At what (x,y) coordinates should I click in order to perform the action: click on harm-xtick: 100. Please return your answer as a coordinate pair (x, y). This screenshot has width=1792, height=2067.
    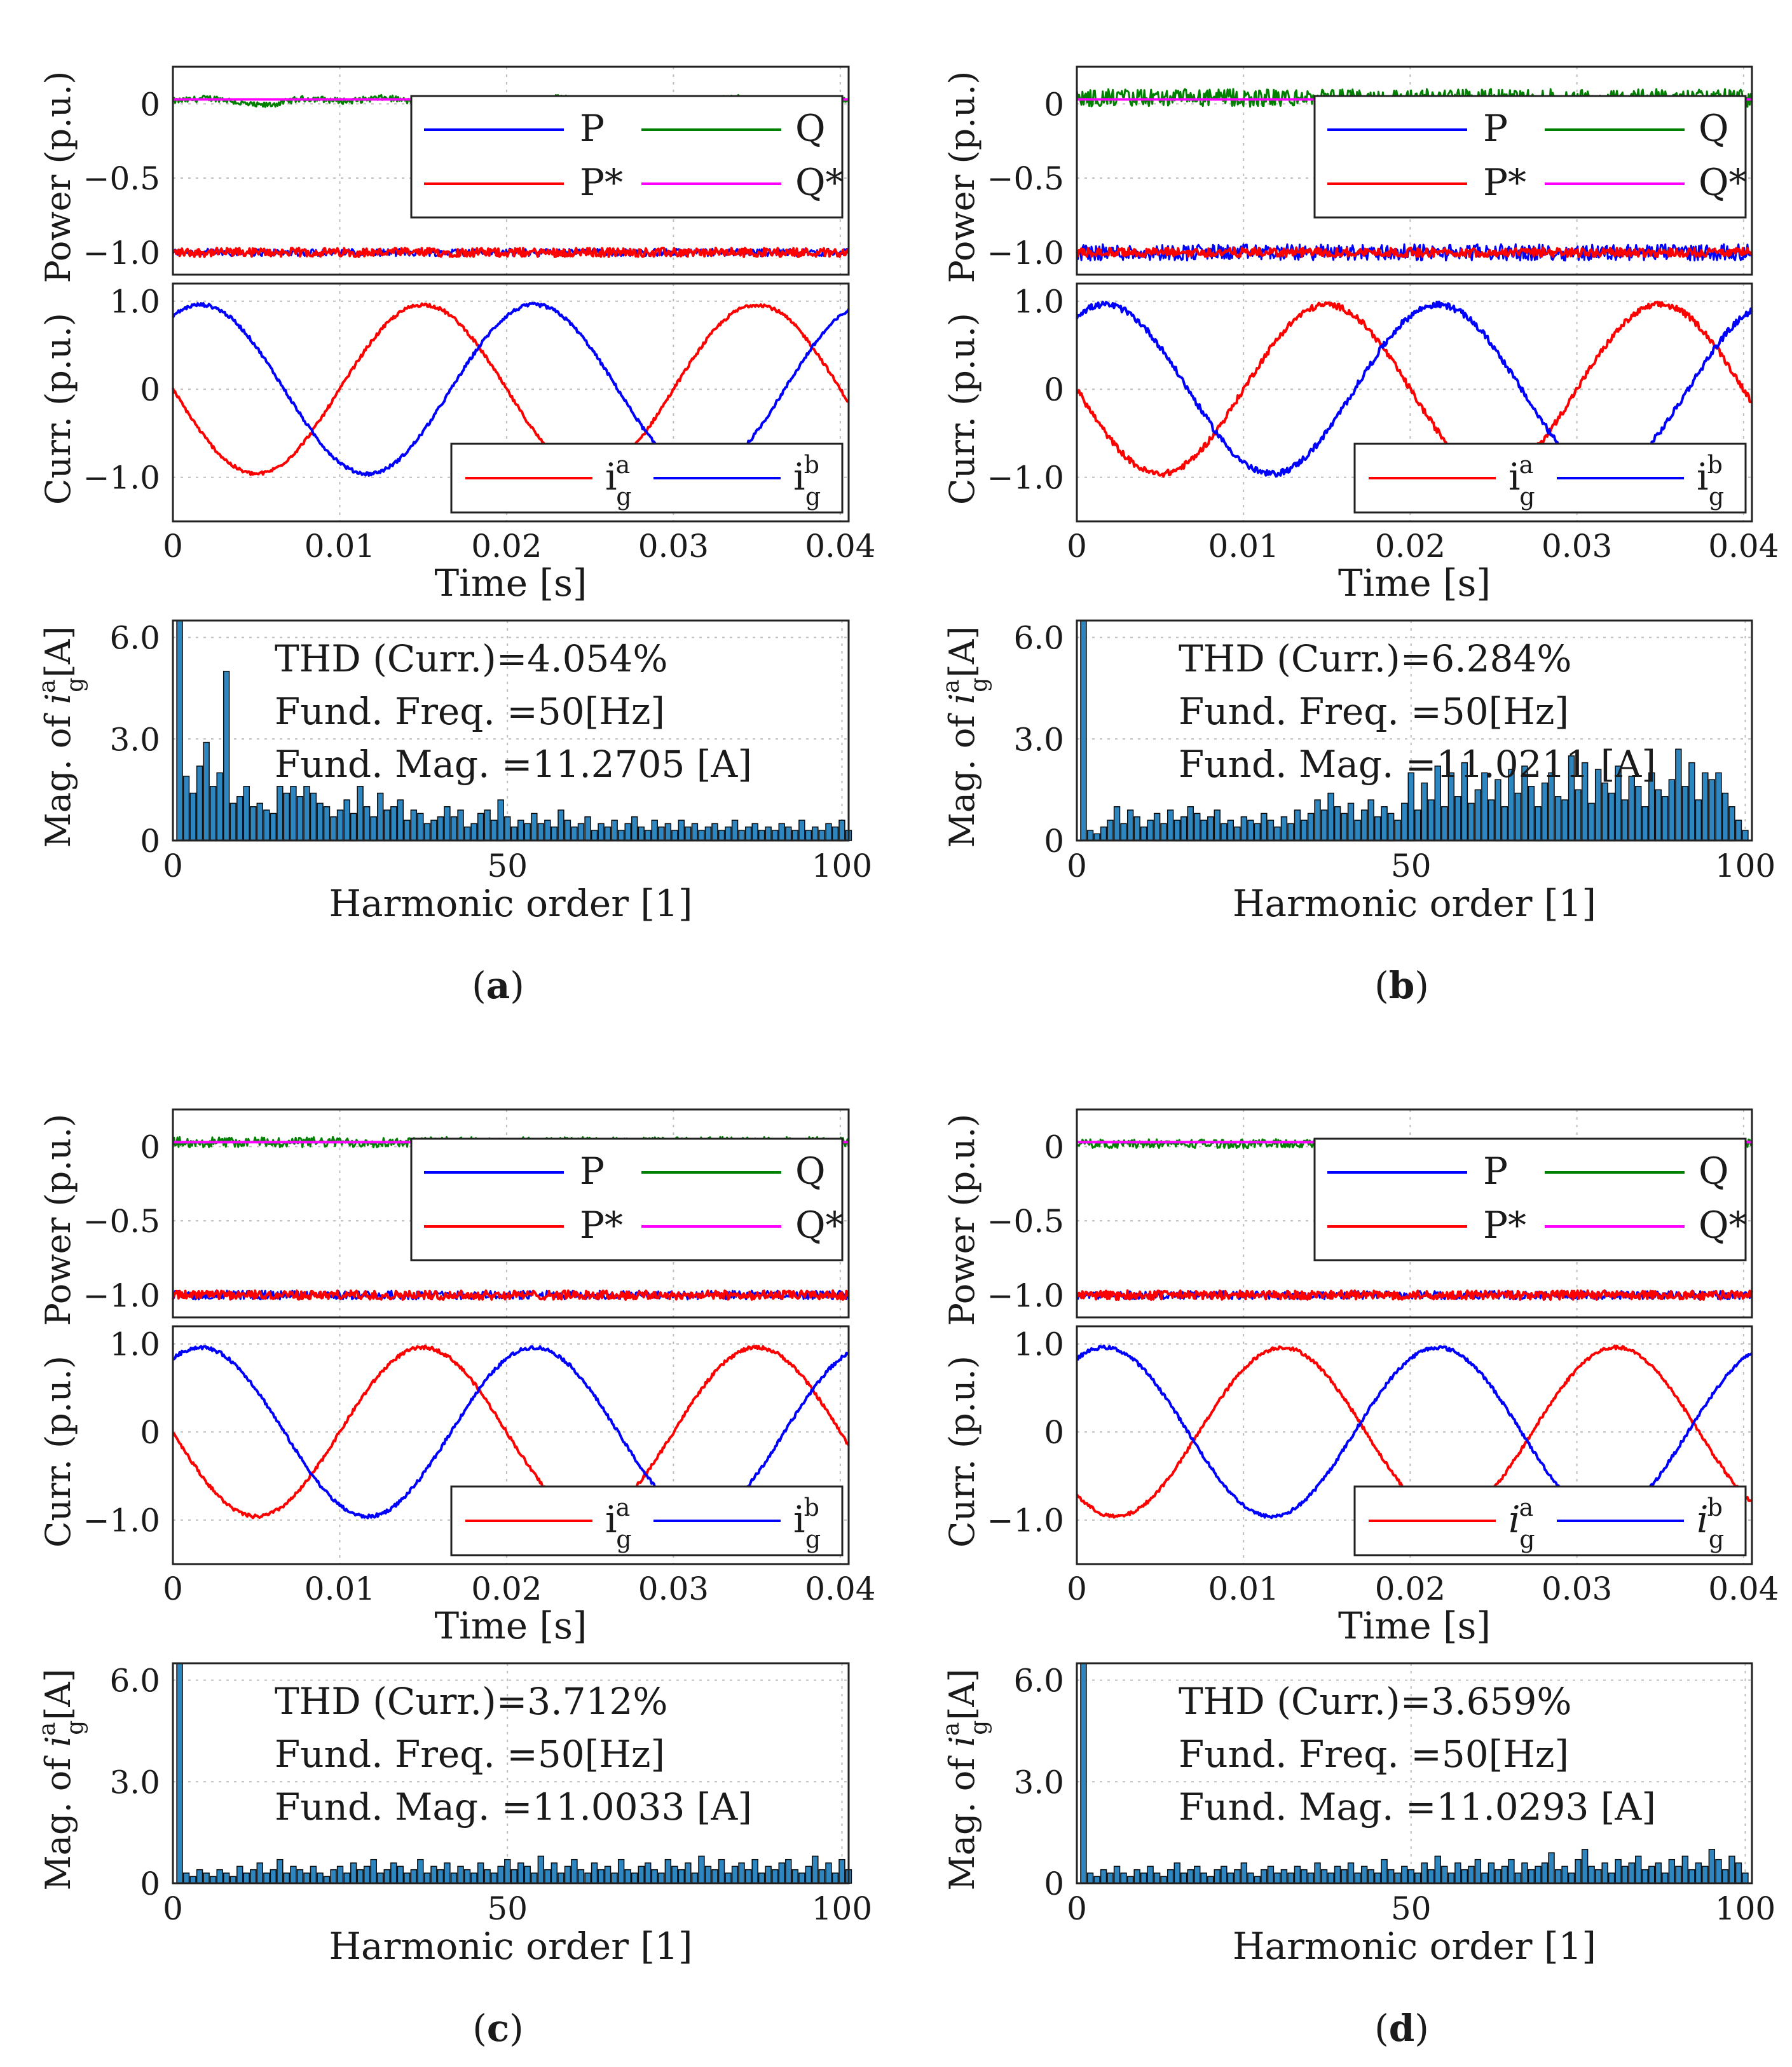
    Looking at the image, I should click on (842, 866).